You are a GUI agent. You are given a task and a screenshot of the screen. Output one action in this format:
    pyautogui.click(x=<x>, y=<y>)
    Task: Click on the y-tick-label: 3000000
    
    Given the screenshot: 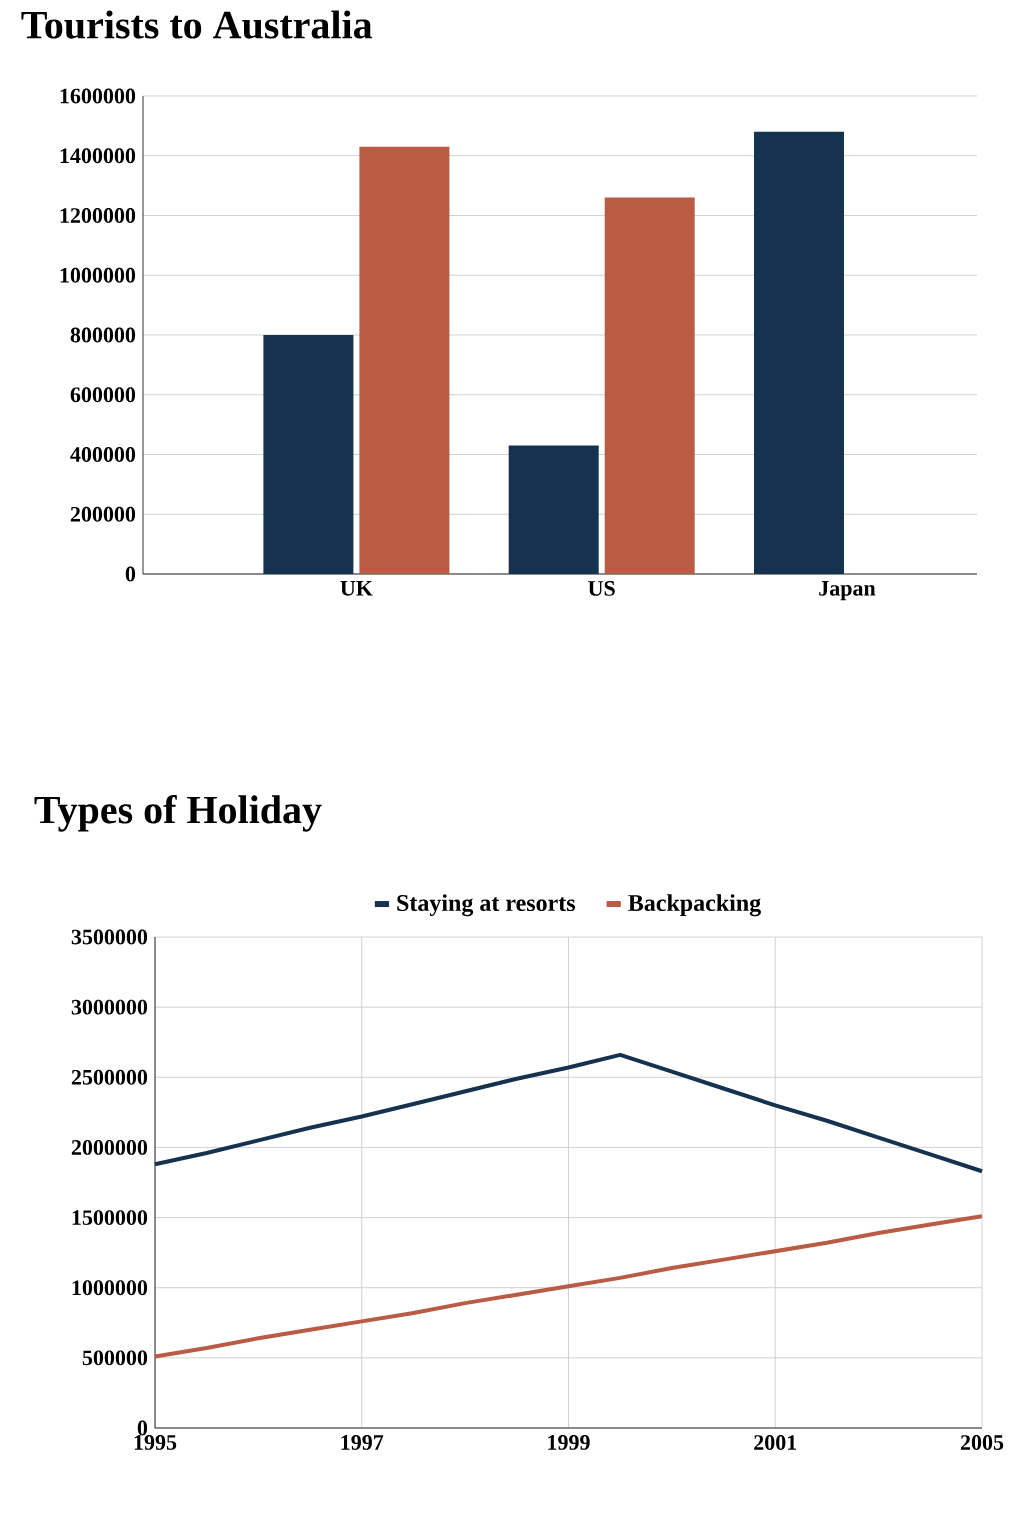 What is the action you would take?
    pyautogui.click(x=109, y=1007)
    